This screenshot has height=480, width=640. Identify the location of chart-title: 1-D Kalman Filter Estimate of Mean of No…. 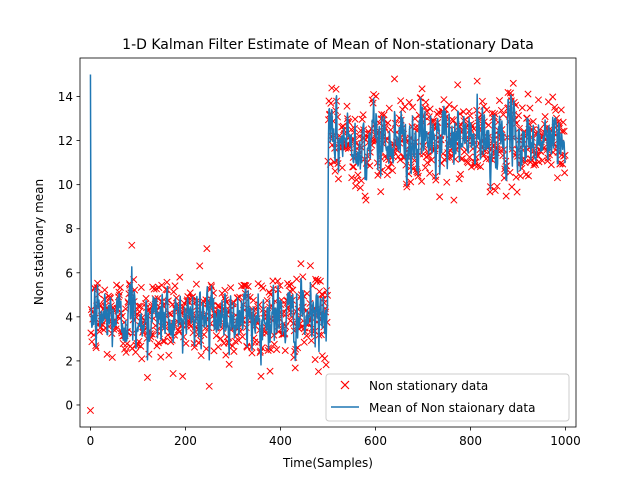
(328, 45).